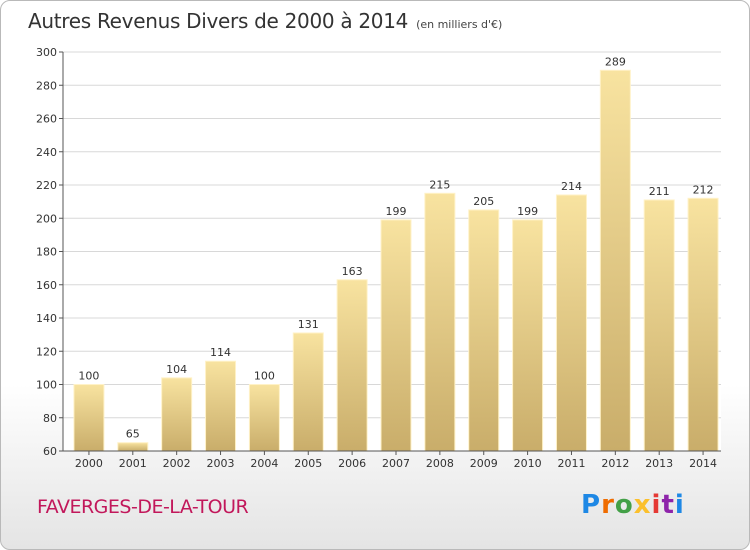 The height and width of the screenshot is (550, 750). I want to click on value-label-2002: 104, so click(176, 369).